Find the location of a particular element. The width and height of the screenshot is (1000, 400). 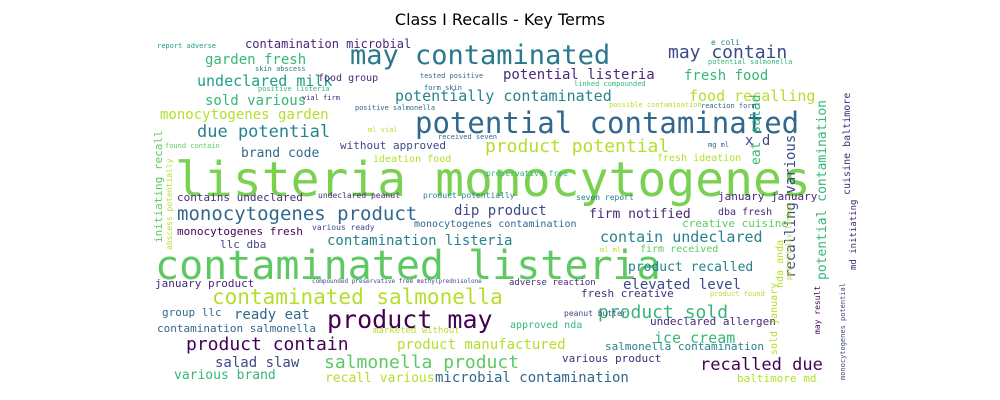

word-term: vial firm is located at coordinates (321, 98).